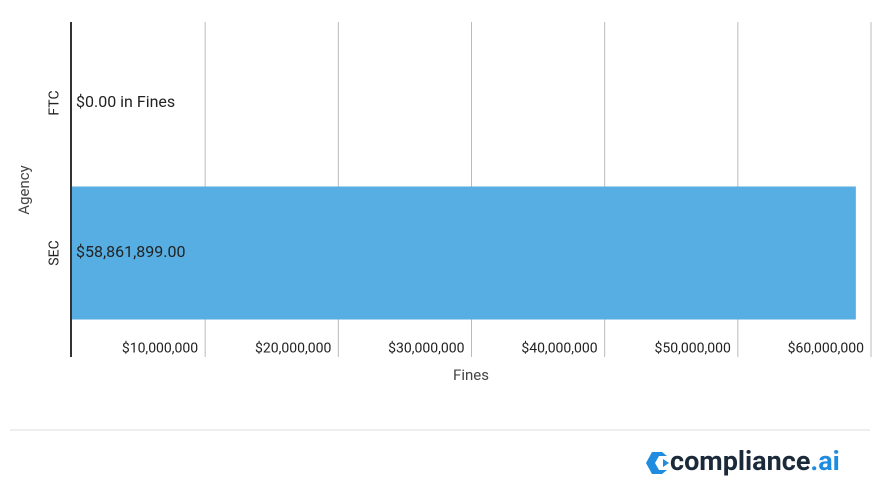 This screenshot has height=484, width=883. What do you see at coordinates (559, 348) in the screenshot?
I see `x-tick-label: $40,000,000` at bounding box center [559, 348].